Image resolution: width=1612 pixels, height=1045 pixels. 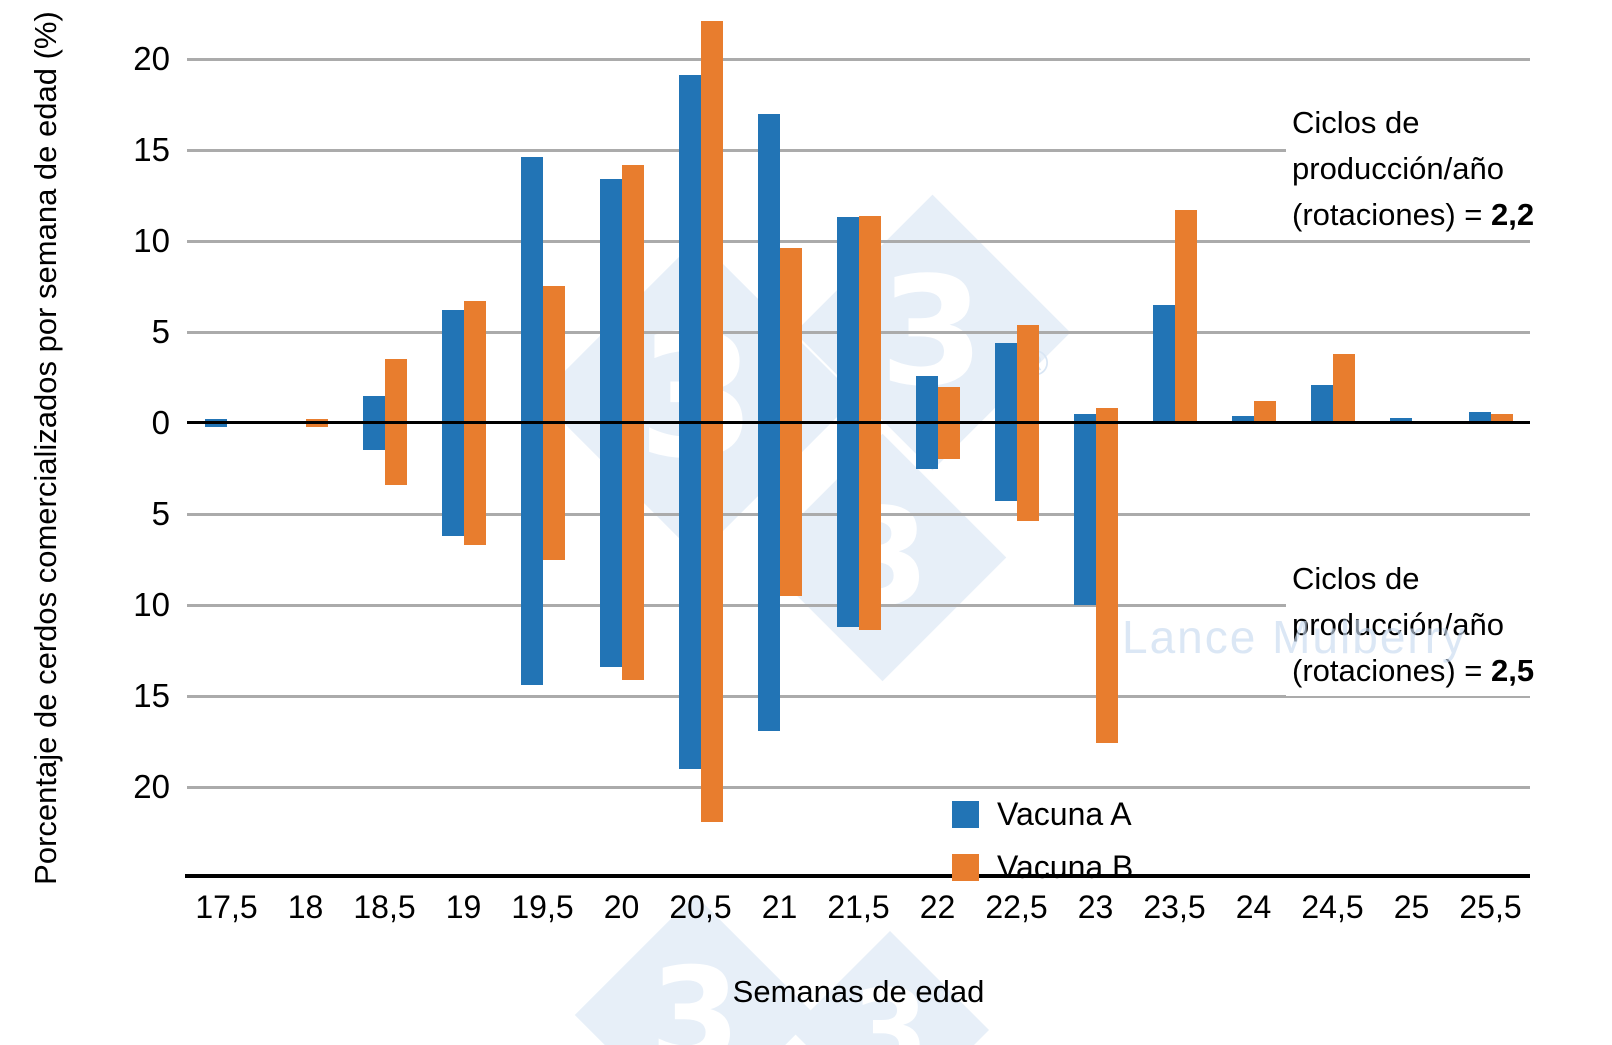 What do you see at coordinates (779, 907) in the screenshot?
I see `x-tick-label: 21` at bounding box center [779, 907].